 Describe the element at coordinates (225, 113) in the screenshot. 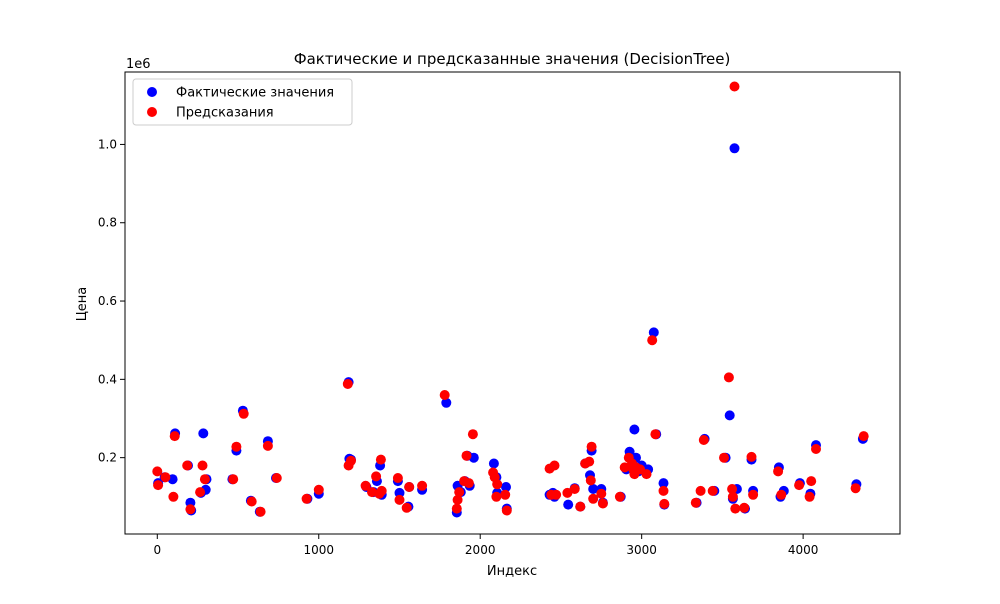

I see `legend-label: Предсказания` at that location.